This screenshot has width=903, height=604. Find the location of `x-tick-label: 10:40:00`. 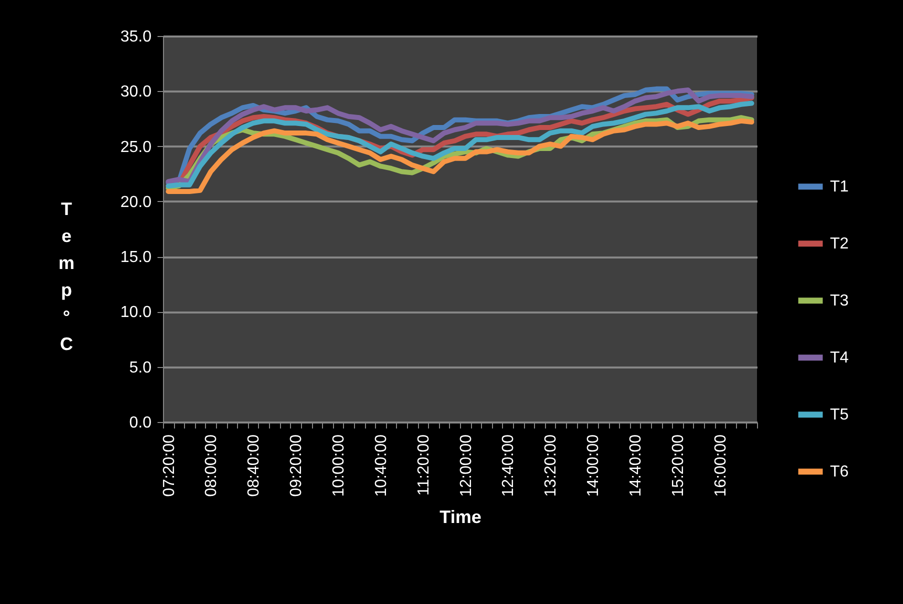

x-tick-label: 10:40:00 is located at coordinates (381, 465).